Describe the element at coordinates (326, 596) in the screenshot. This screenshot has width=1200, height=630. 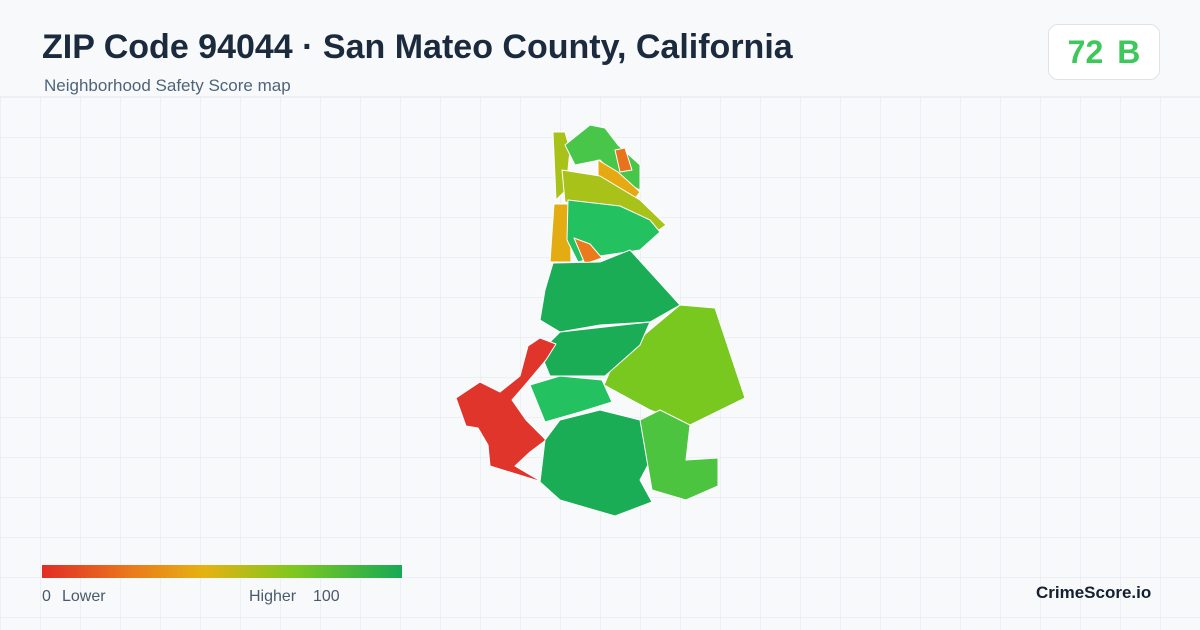
I see `legend-max: 100` at that location.